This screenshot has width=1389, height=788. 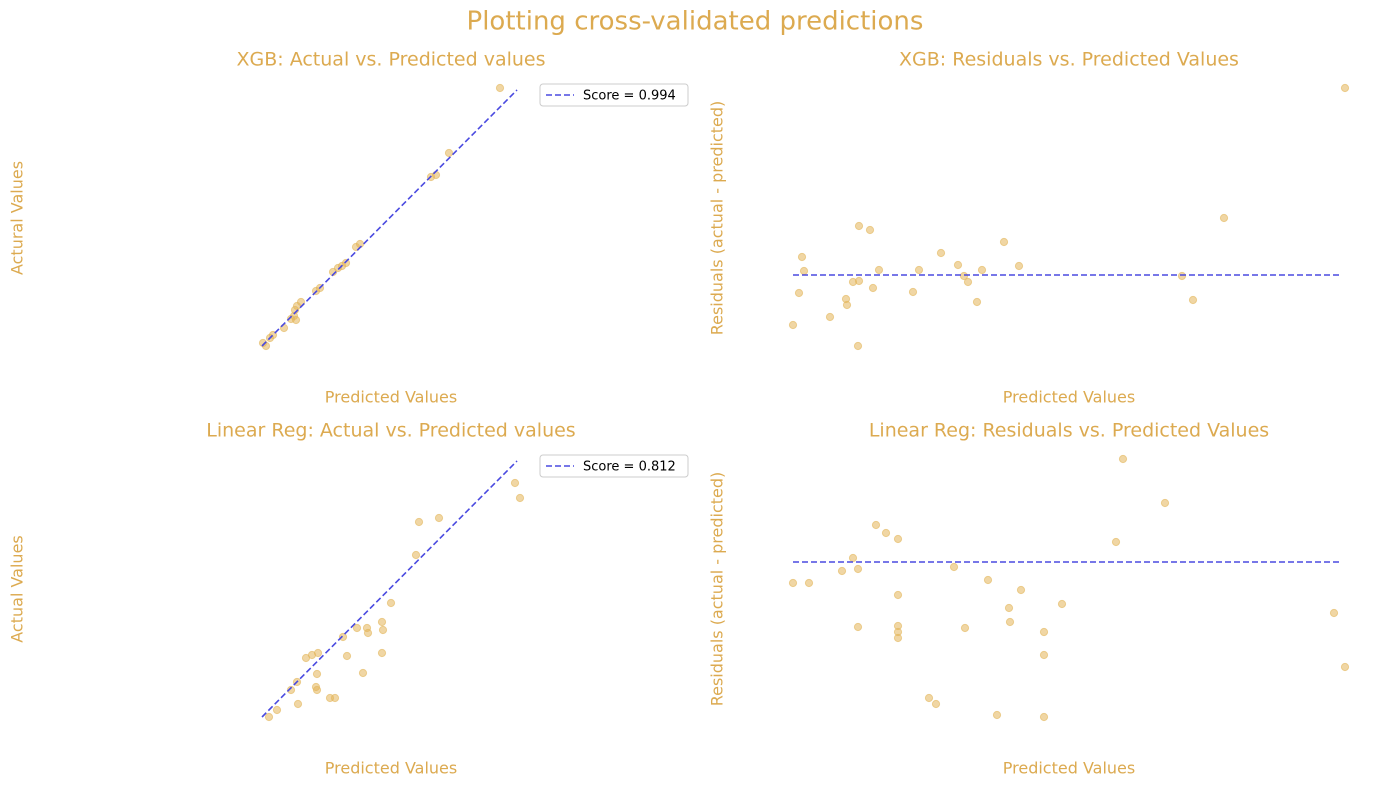 I want to click on y-axis-label: Actual Values, so click(x=17, y=588).